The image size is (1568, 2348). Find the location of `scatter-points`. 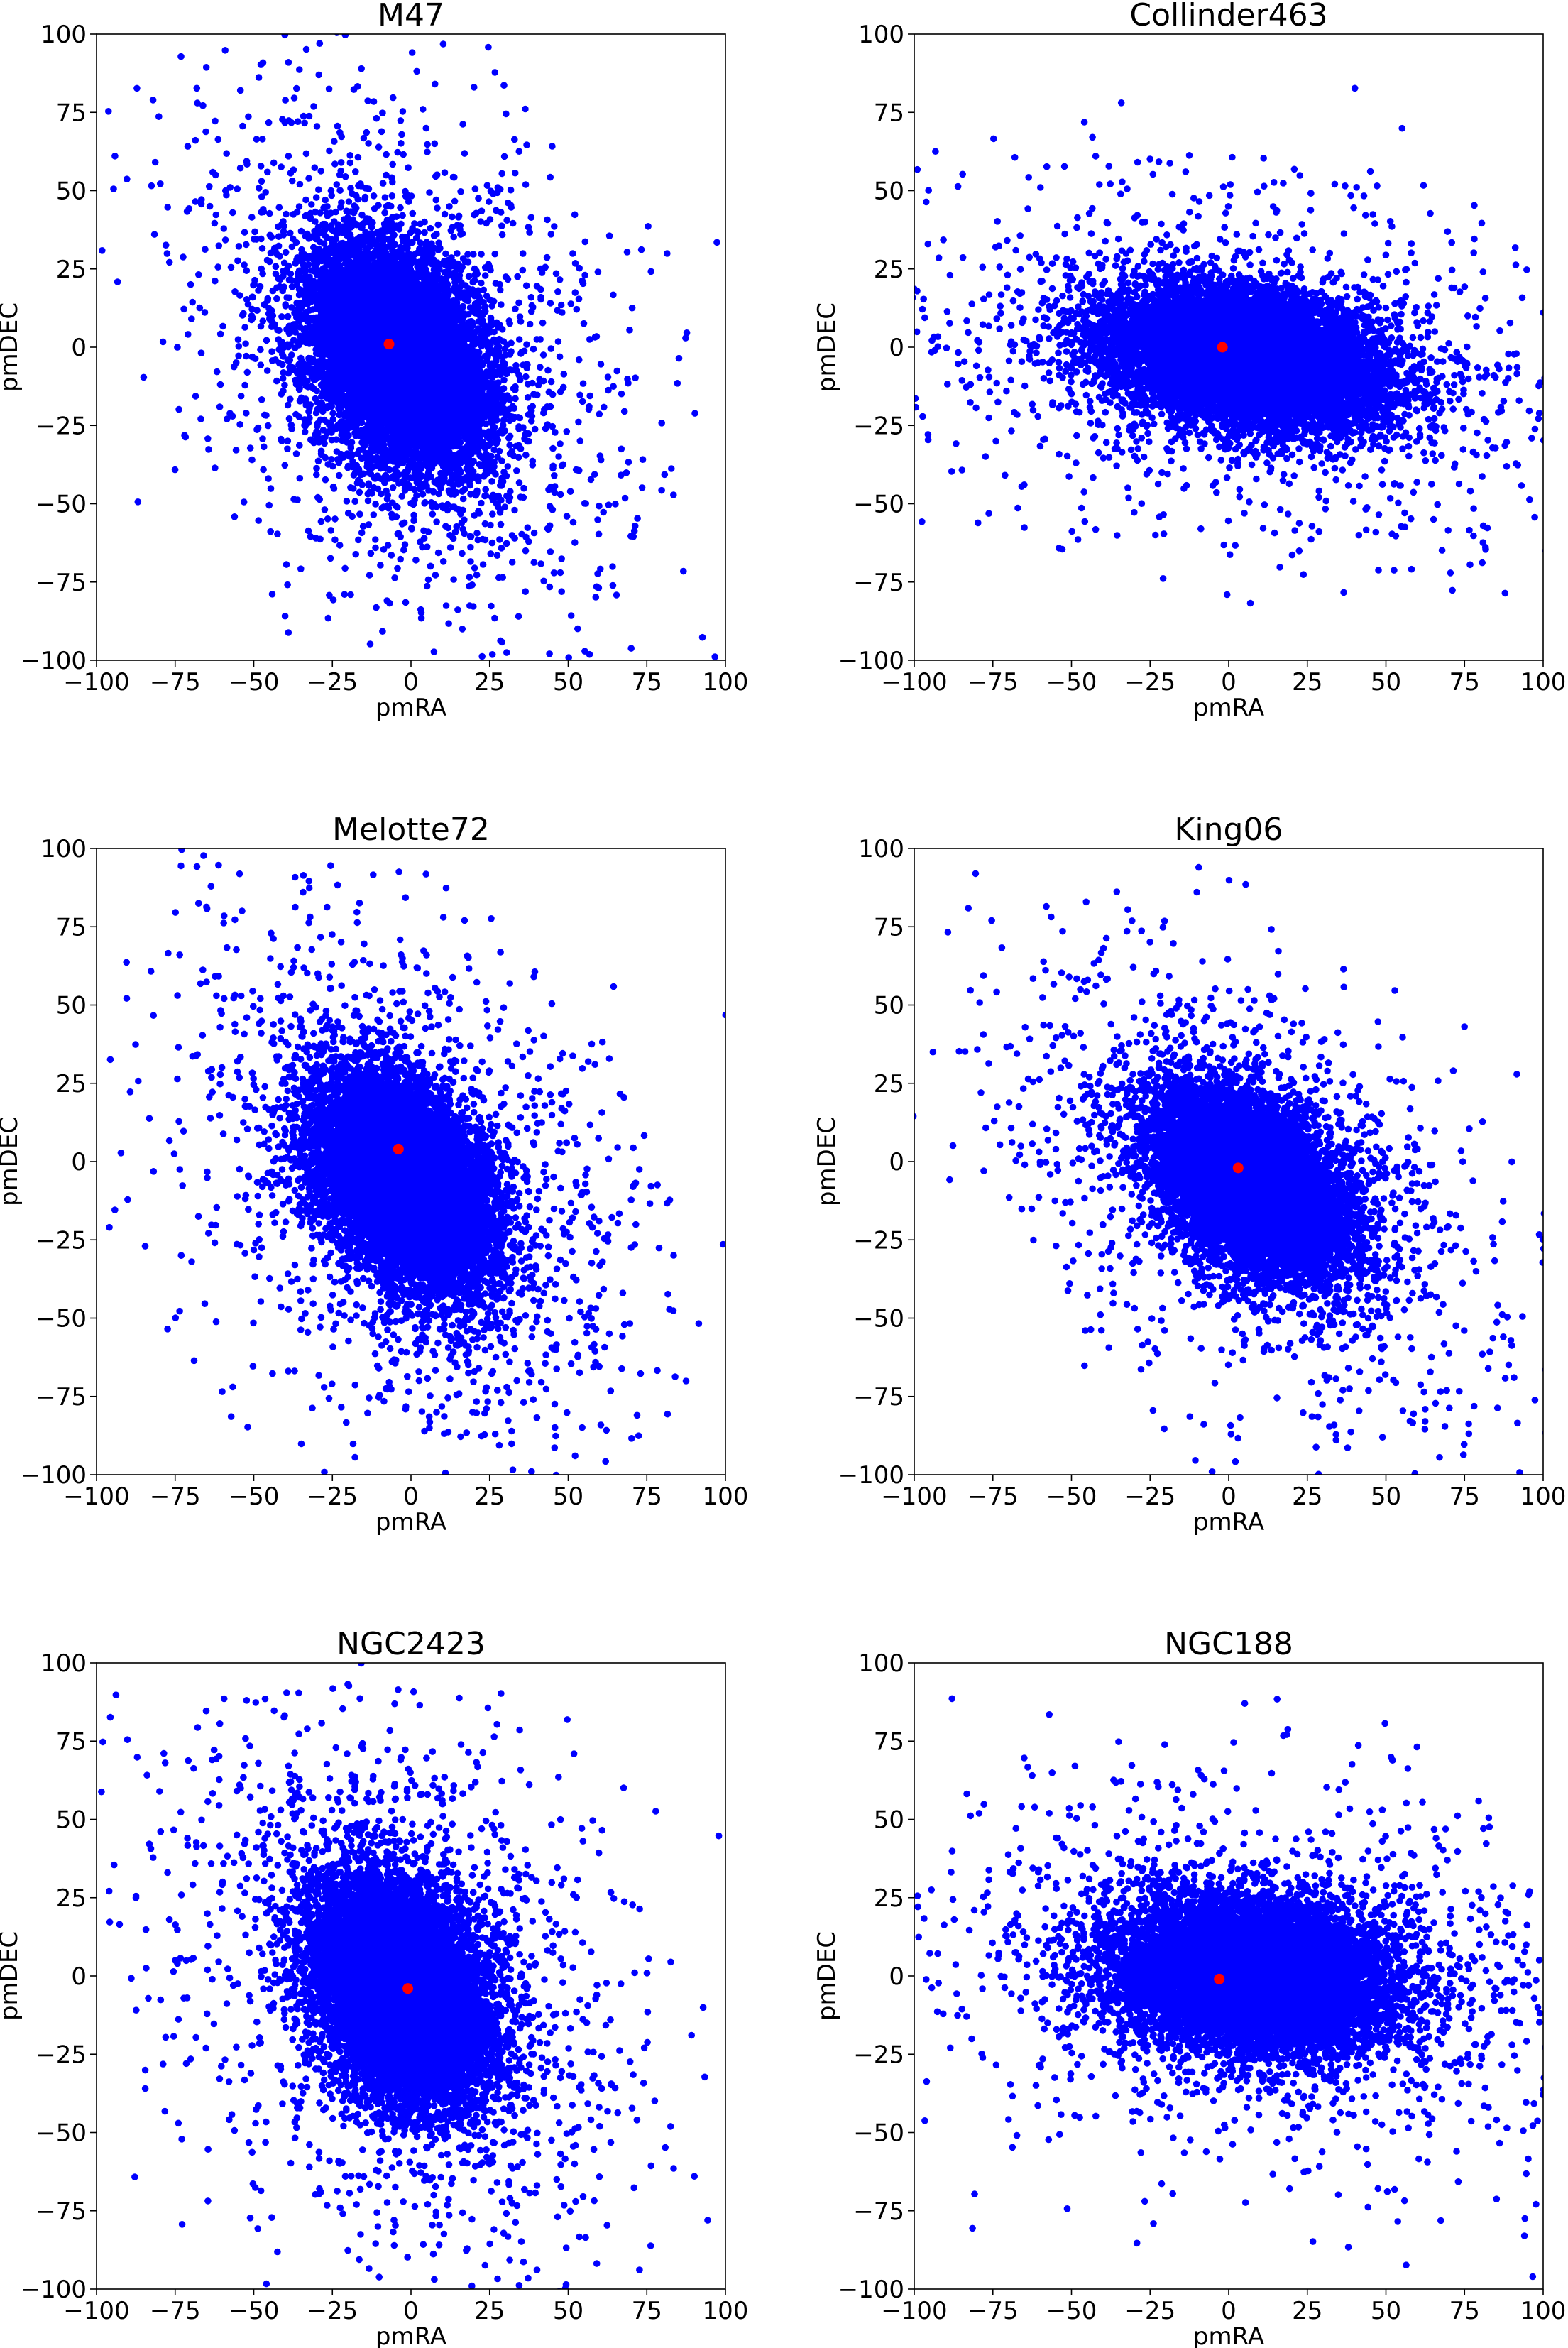

scatter-points is located at coordinates (409, 347).